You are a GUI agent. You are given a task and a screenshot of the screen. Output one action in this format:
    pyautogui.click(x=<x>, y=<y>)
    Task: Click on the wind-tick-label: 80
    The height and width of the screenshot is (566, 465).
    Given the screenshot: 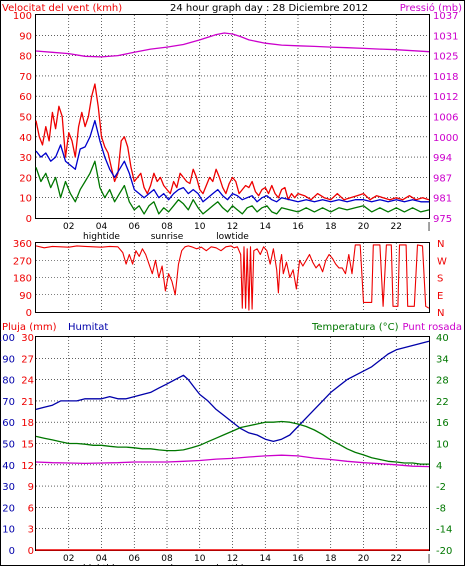 What is the action you would take?
    pyautogui.click(x=25, y=57)
    